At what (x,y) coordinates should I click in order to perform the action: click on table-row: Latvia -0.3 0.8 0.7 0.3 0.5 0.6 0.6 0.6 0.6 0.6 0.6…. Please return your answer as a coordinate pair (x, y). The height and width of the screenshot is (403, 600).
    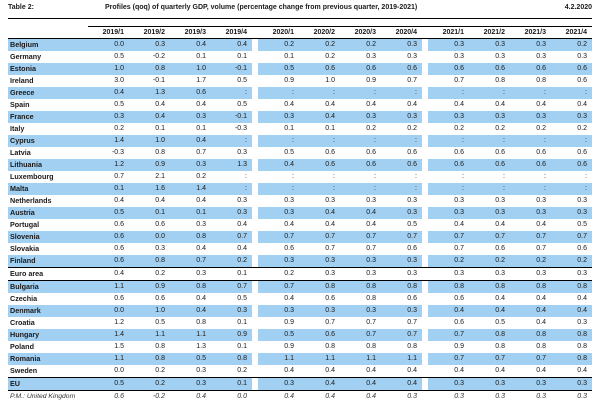
    Looking at the image, I should click on (300, 153).